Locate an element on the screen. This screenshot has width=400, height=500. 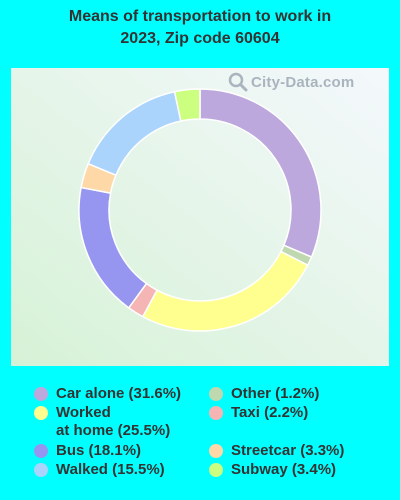
legend-label-other: Other (1.2%) is located at coordinates (275, 393).